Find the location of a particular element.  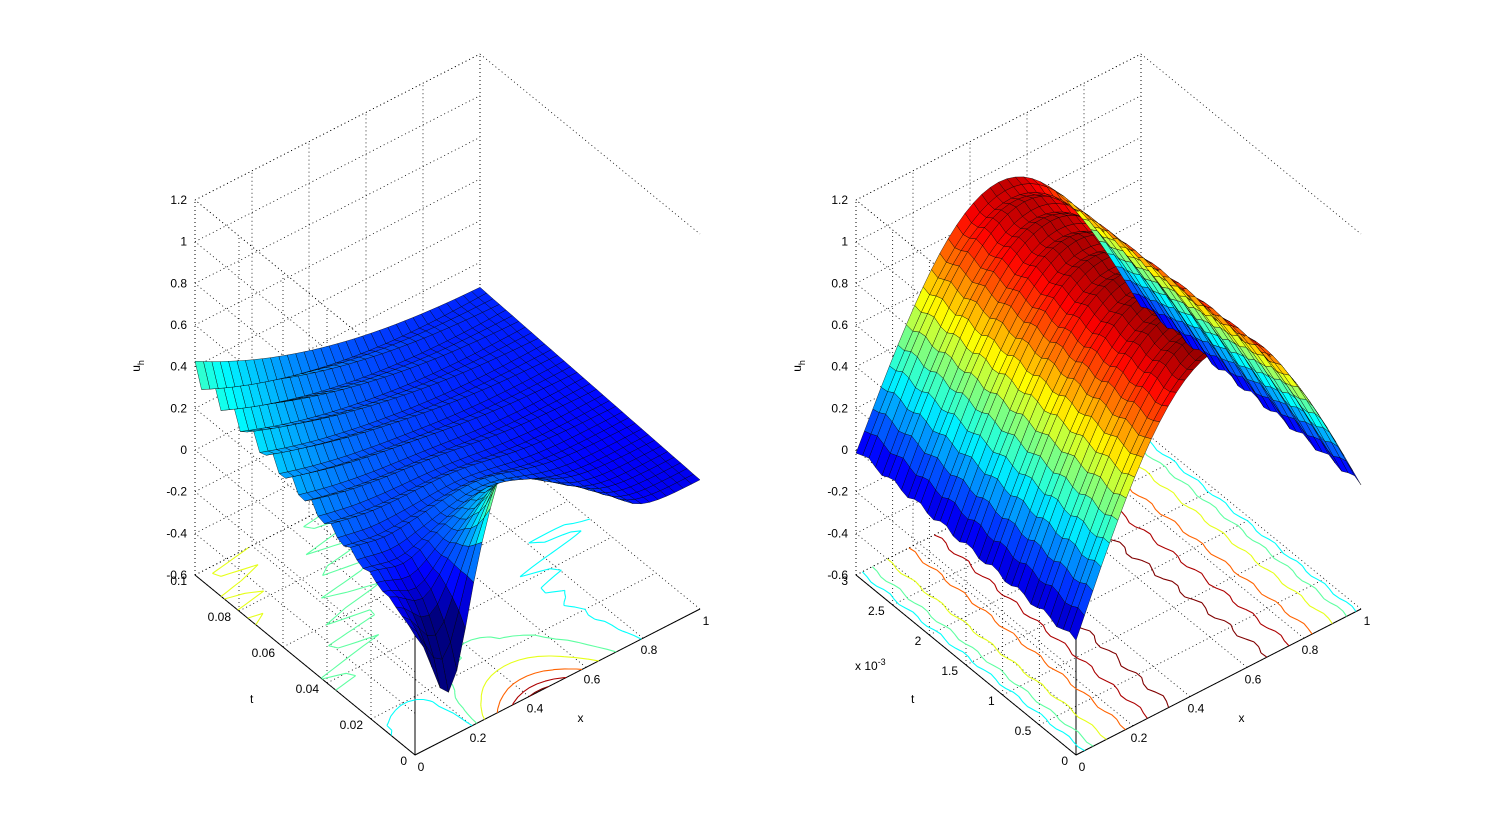

t-tick-label: 0.02 is located at coordinates (352, 725).